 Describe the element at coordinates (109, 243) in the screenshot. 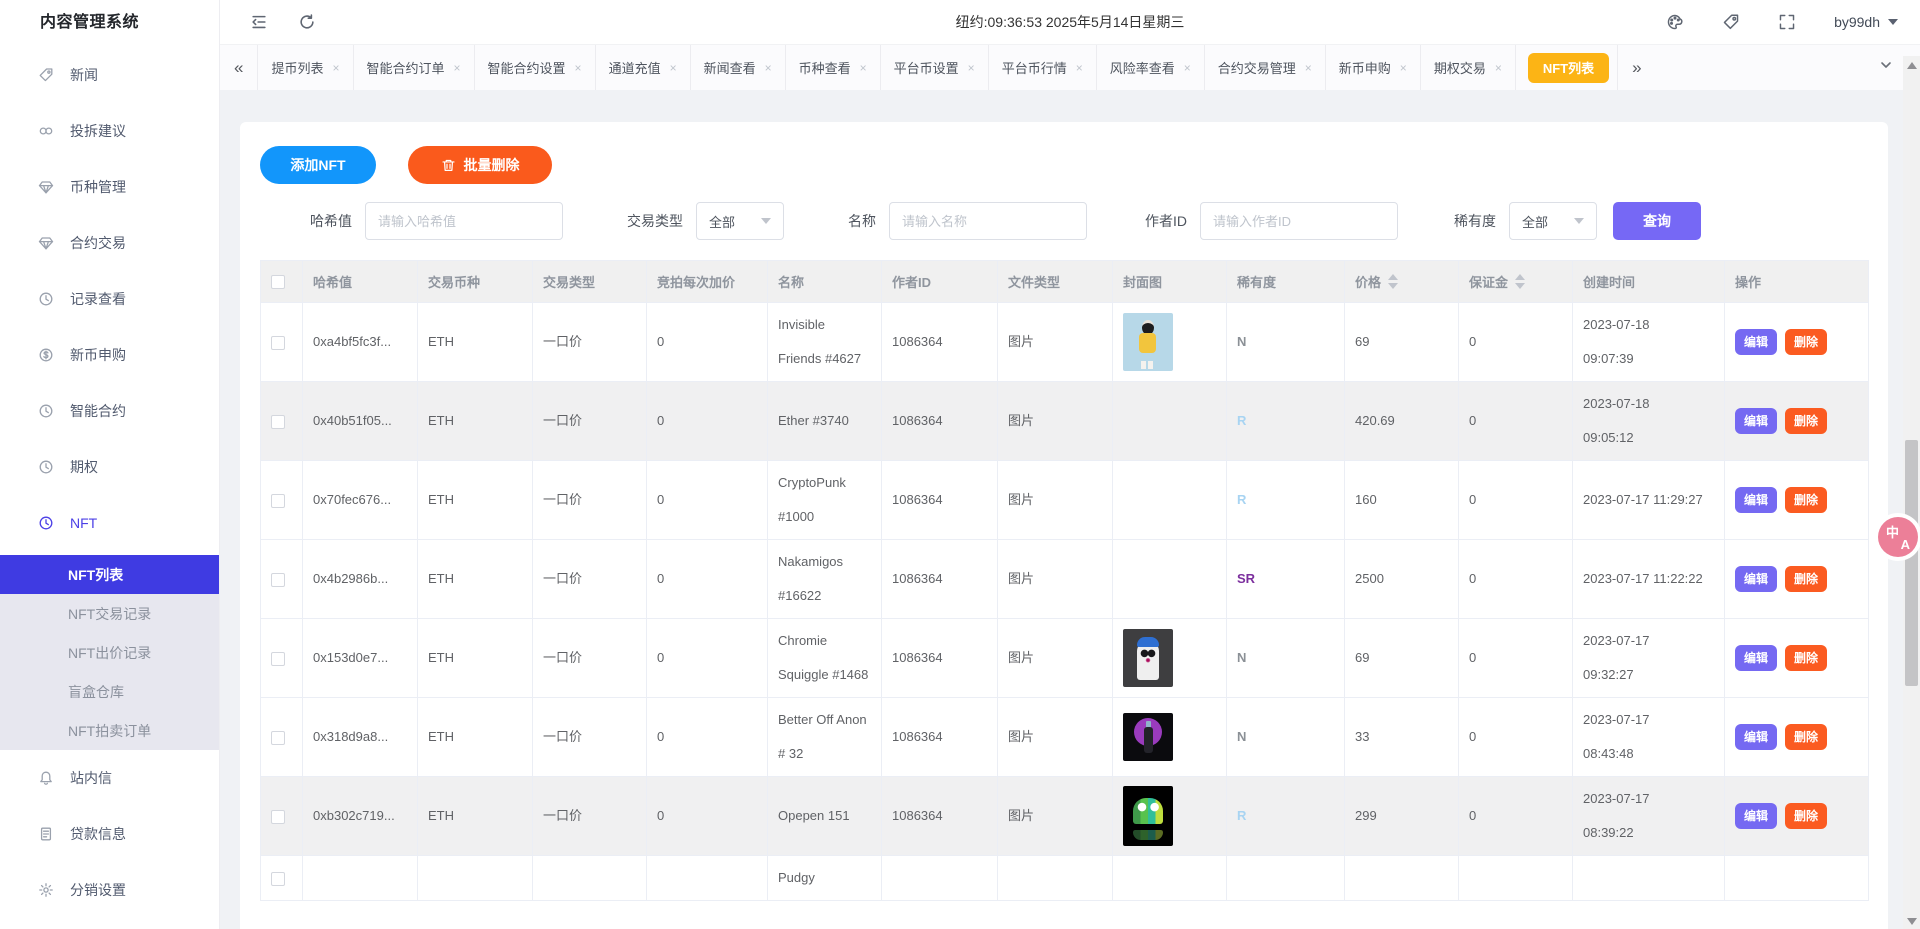

I see `sidebar-item-3: 合约交易` at that location.